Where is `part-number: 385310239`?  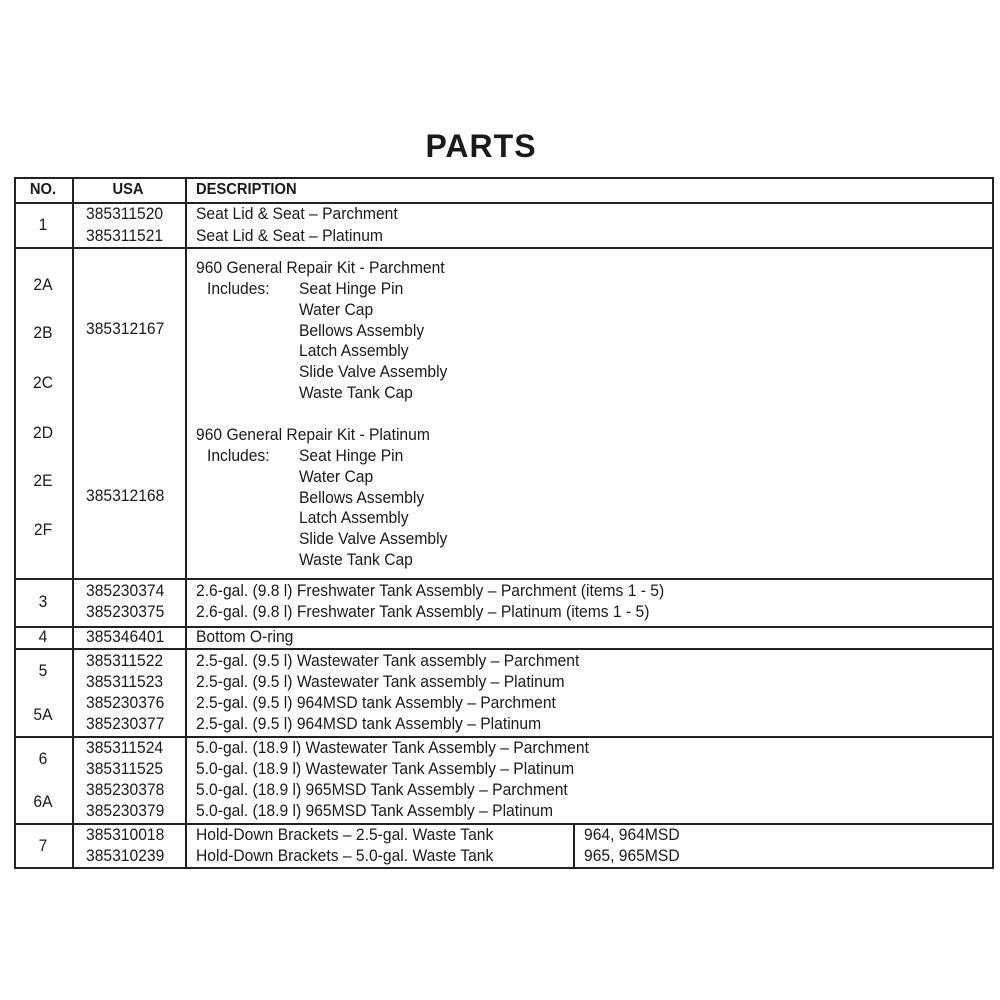
part-number: 385310239 is located at coordinates (125, 855).